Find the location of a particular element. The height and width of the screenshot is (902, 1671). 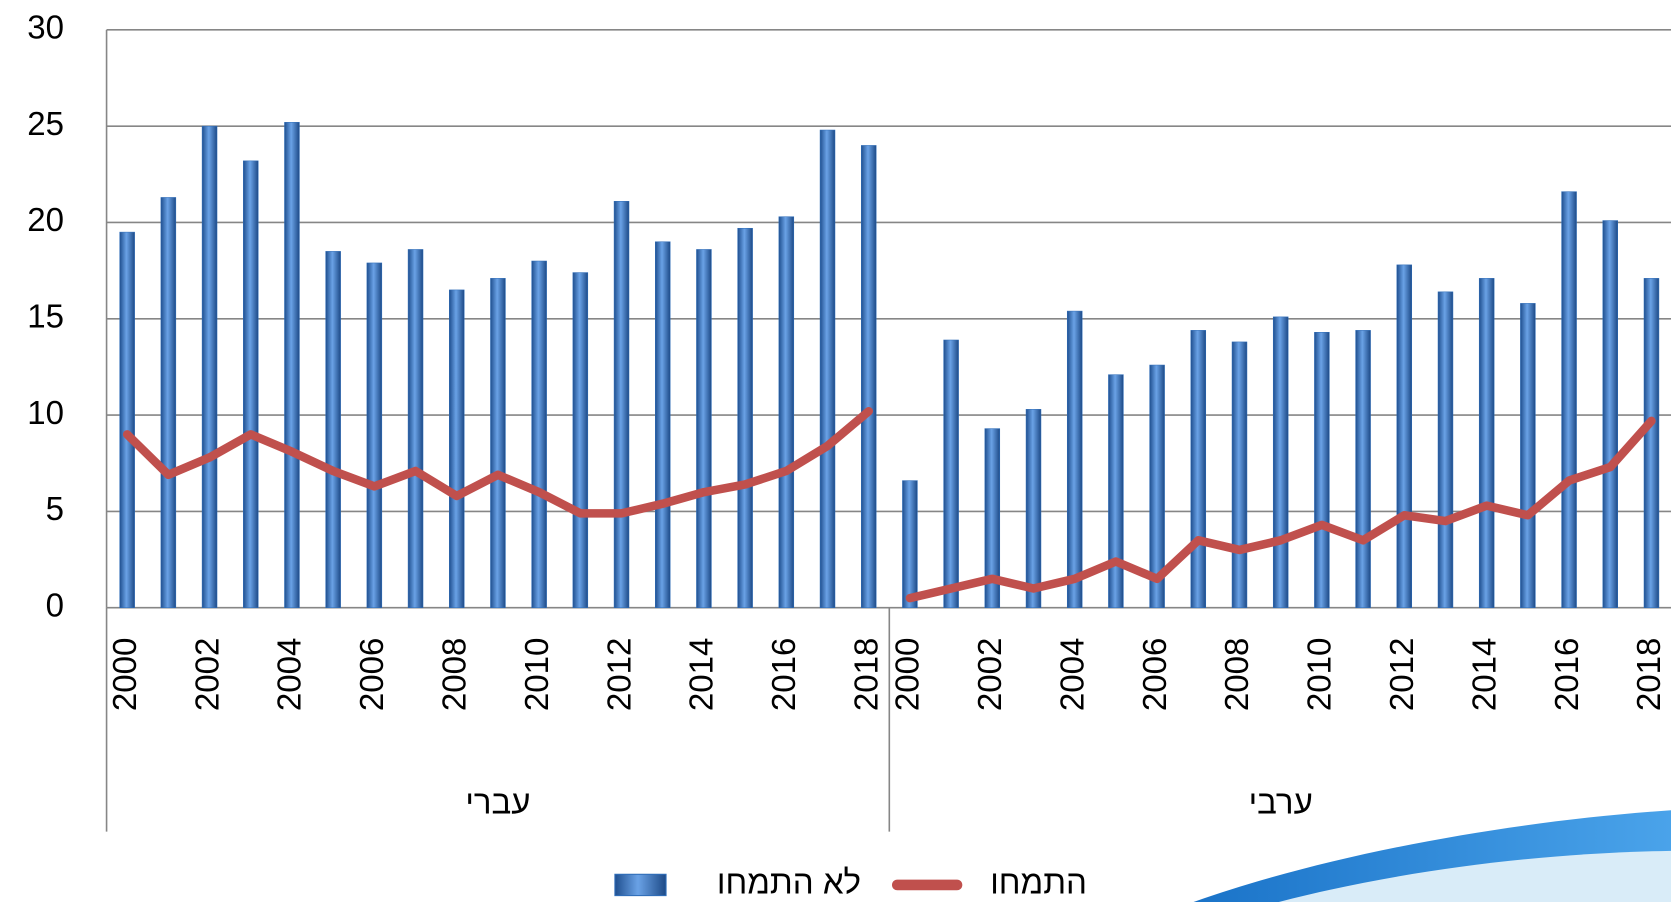

y-tick-label: 0 is located at coordinates (55, 605).